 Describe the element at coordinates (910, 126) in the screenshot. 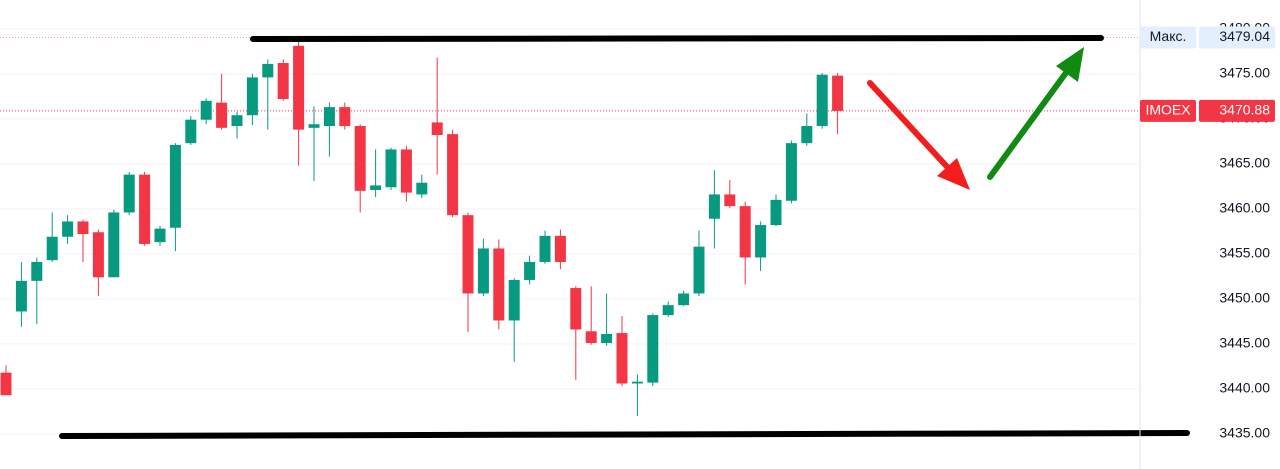

I see `down-arrow-shaft` at that location.